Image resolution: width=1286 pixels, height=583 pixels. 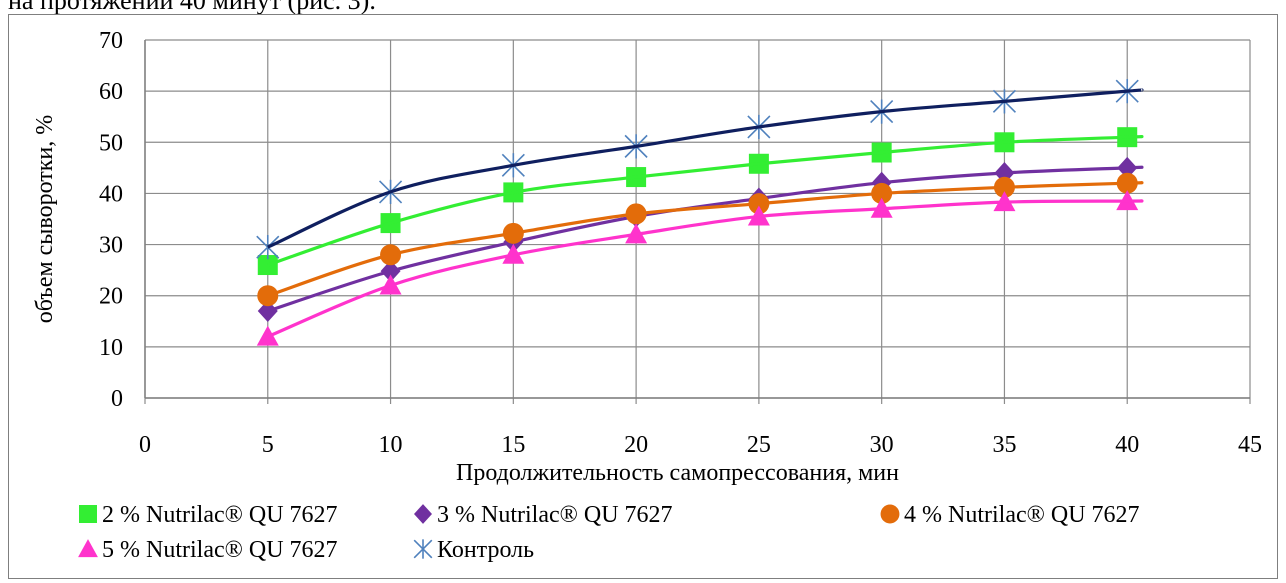 What do you see at coordinates (111, 246) in the screenshot?
I see `y-tick-label: 30` at bounding box center [111, 246].